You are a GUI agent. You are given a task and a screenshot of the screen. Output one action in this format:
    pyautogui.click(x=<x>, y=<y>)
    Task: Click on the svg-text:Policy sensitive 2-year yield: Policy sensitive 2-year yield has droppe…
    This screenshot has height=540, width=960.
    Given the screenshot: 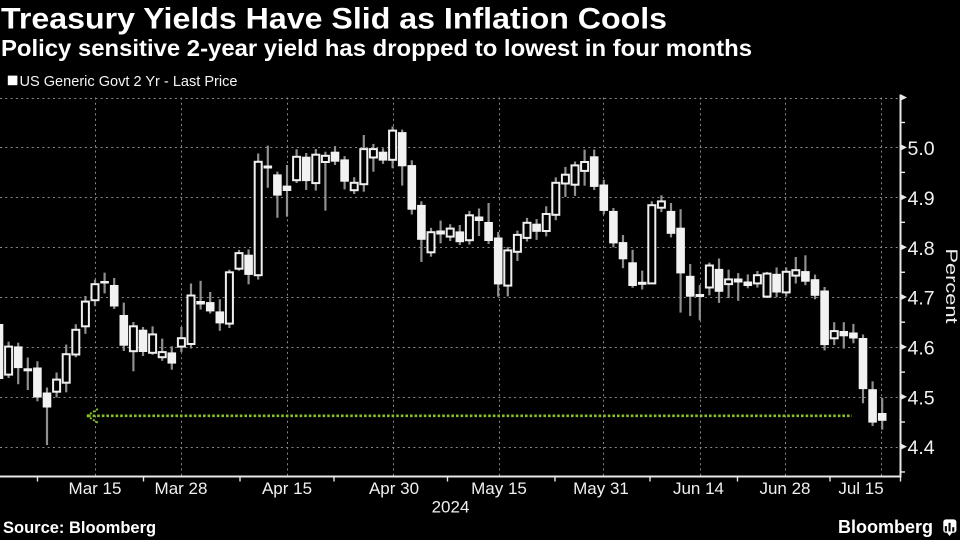 What is the action you would take?
    pyautogui.click(x=376, y=48)
    